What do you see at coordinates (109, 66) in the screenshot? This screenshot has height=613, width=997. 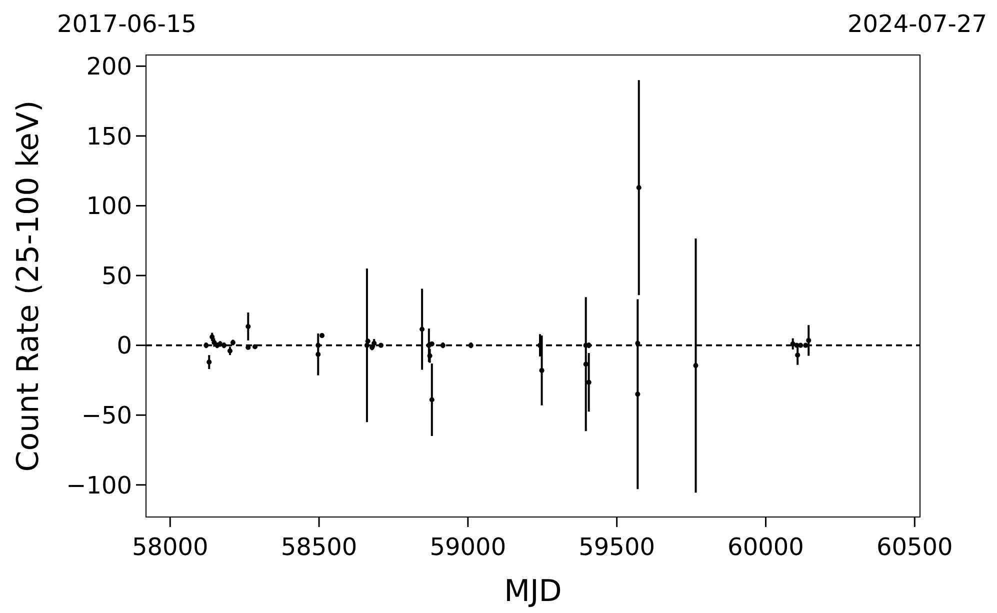 I see `y-tick-label: 200` at bounding box center [109, 66].